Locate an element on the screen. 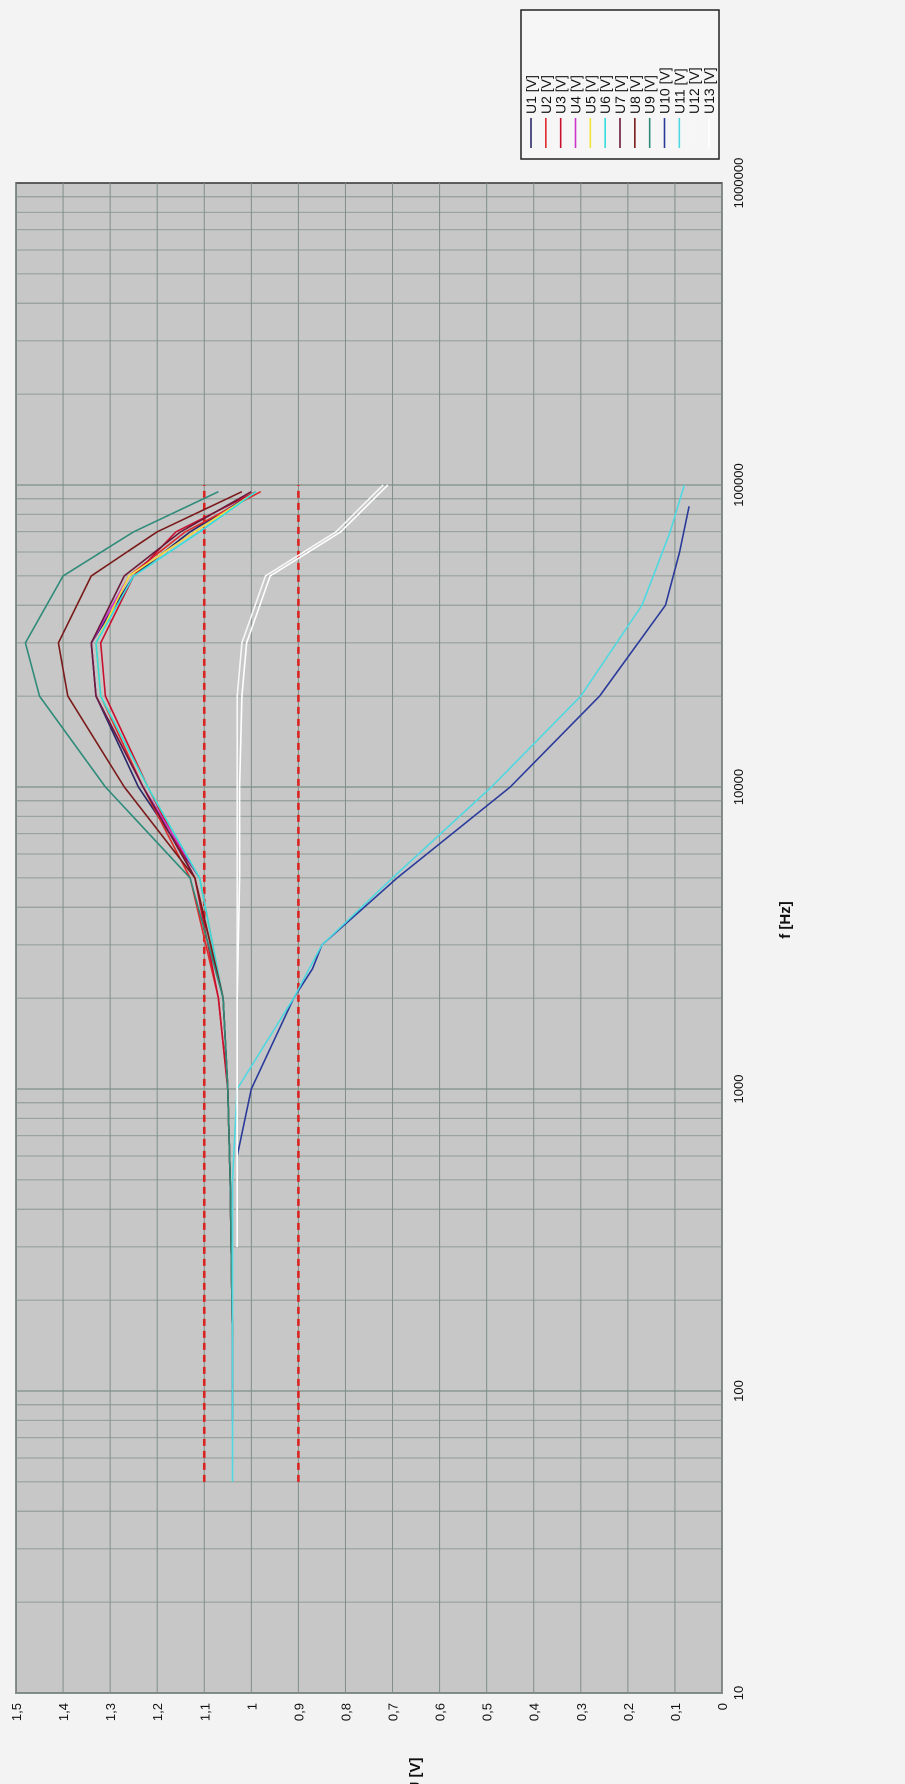 Image resolution: width=905 pixels, height=1784 pixels. voltage-tick-label: 1,3 is located at coordinates (110, 1712).